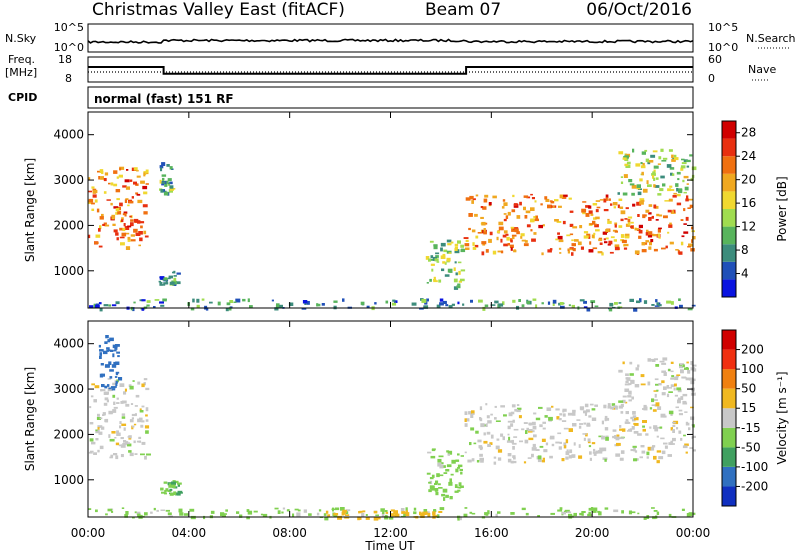  Describe the element at coordinates (68, 78) in the screenshot. I see `freq-tick-bottom: 8` at that location.